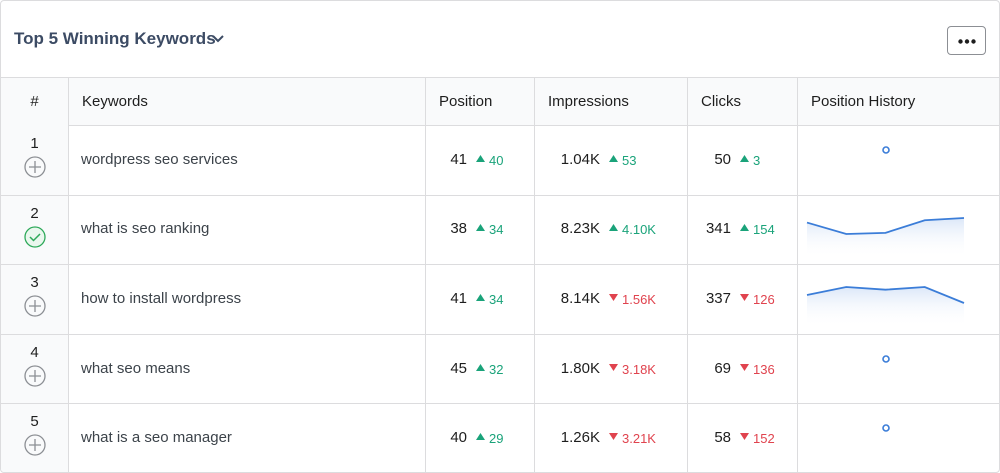 This screenshot has height=473, width=1000. Describe the element at coordinates (34, 101) in the screenshot. I see `column-header: #` at that location.